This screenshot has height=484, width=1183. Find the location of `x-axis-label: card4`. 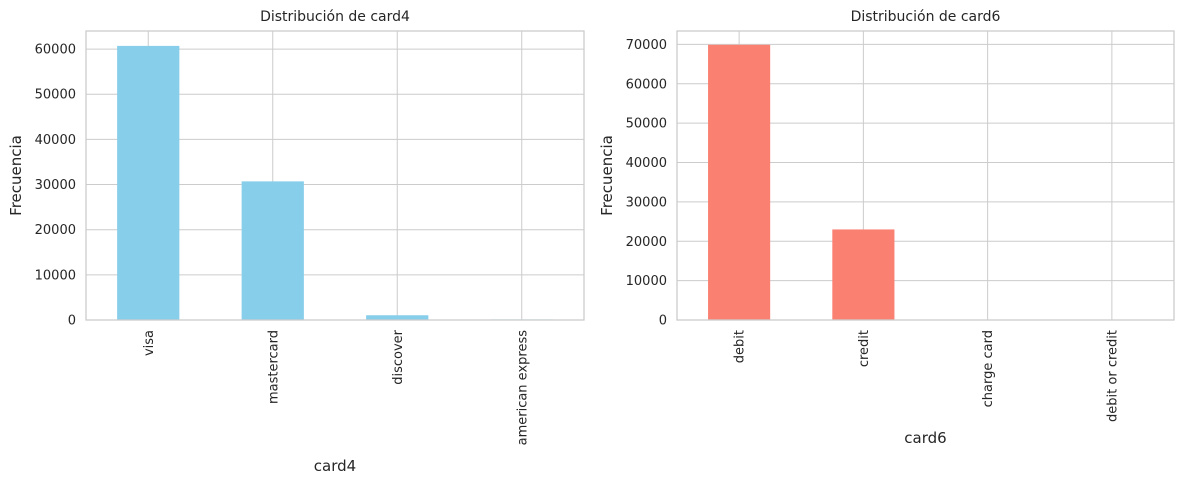

x-axis-label: card4 is located at coordinates (335, 466).